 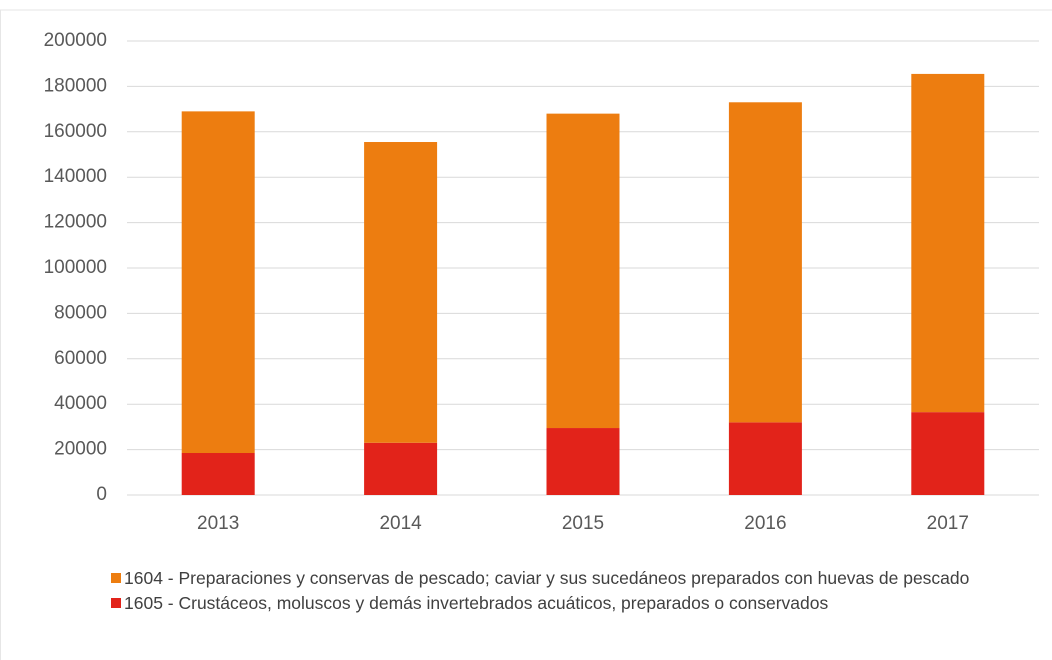 I want to click on y-tick-label: 140000, so click(x=75, y=176).